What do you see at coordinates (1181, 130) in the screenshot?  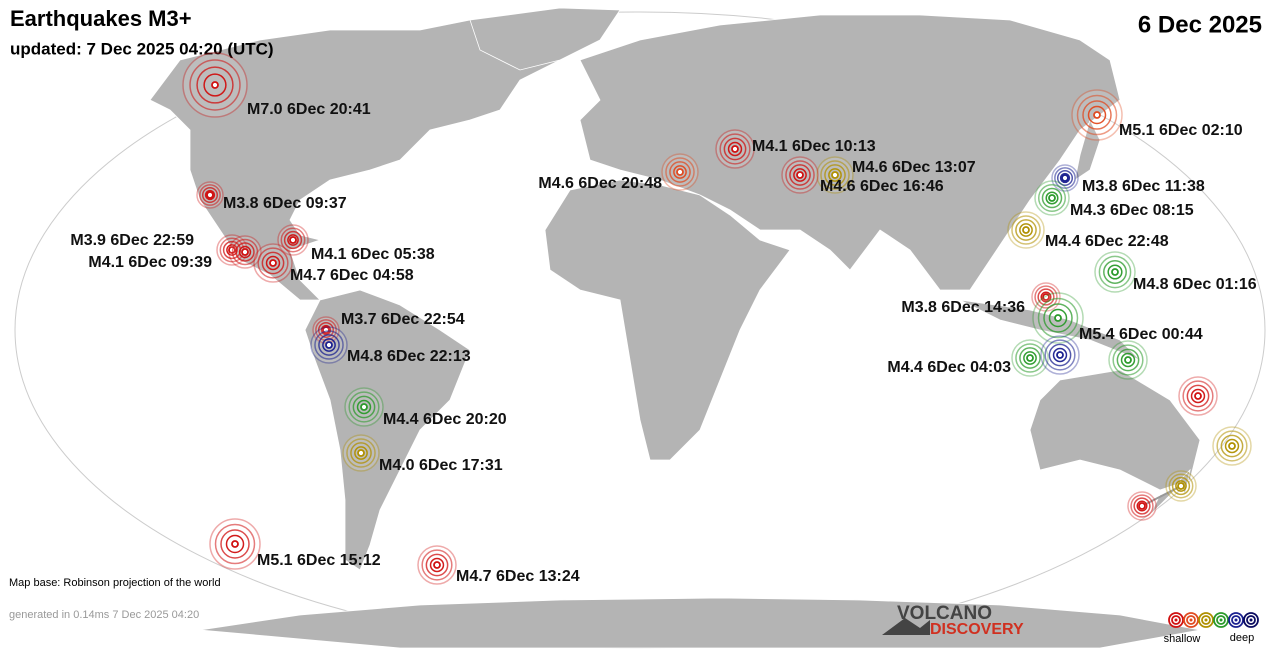 I see `quake-label: M5.1 6Dec 02:10` at bounding box center [1181, 130].